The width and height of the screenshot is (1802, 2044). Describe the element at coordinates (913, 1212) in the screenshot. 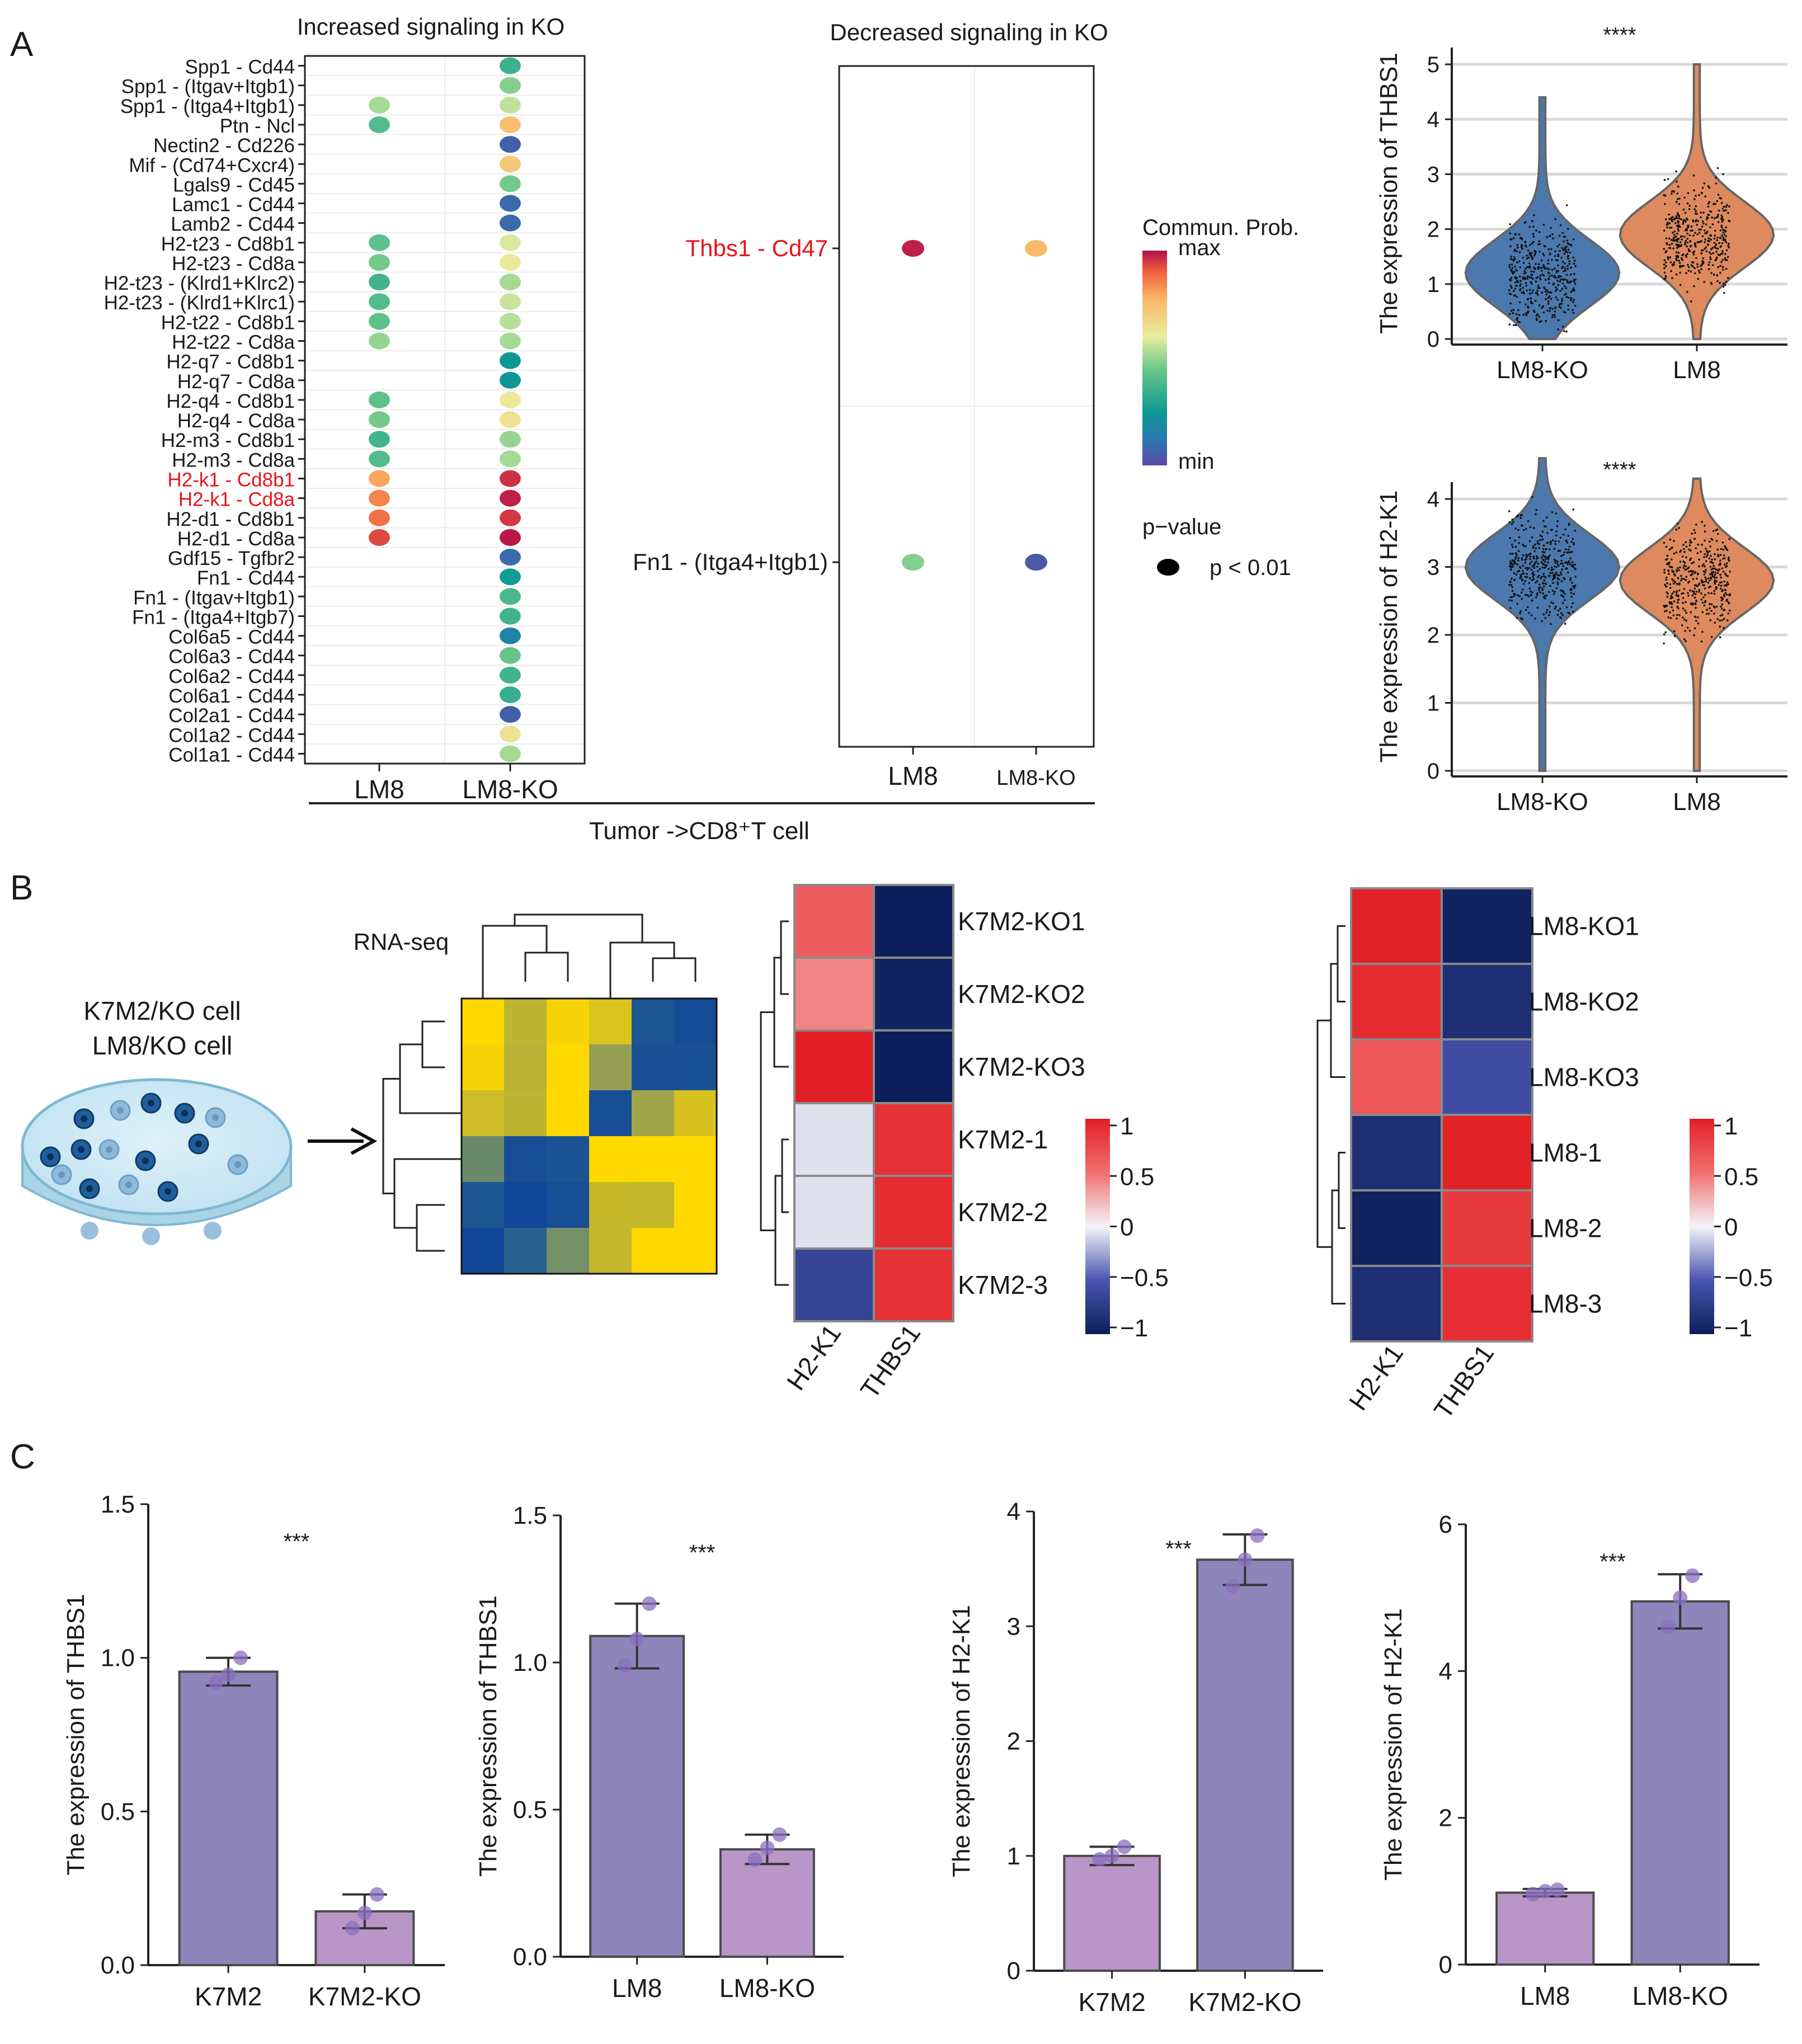

I see `heatmap-cell` at that location.